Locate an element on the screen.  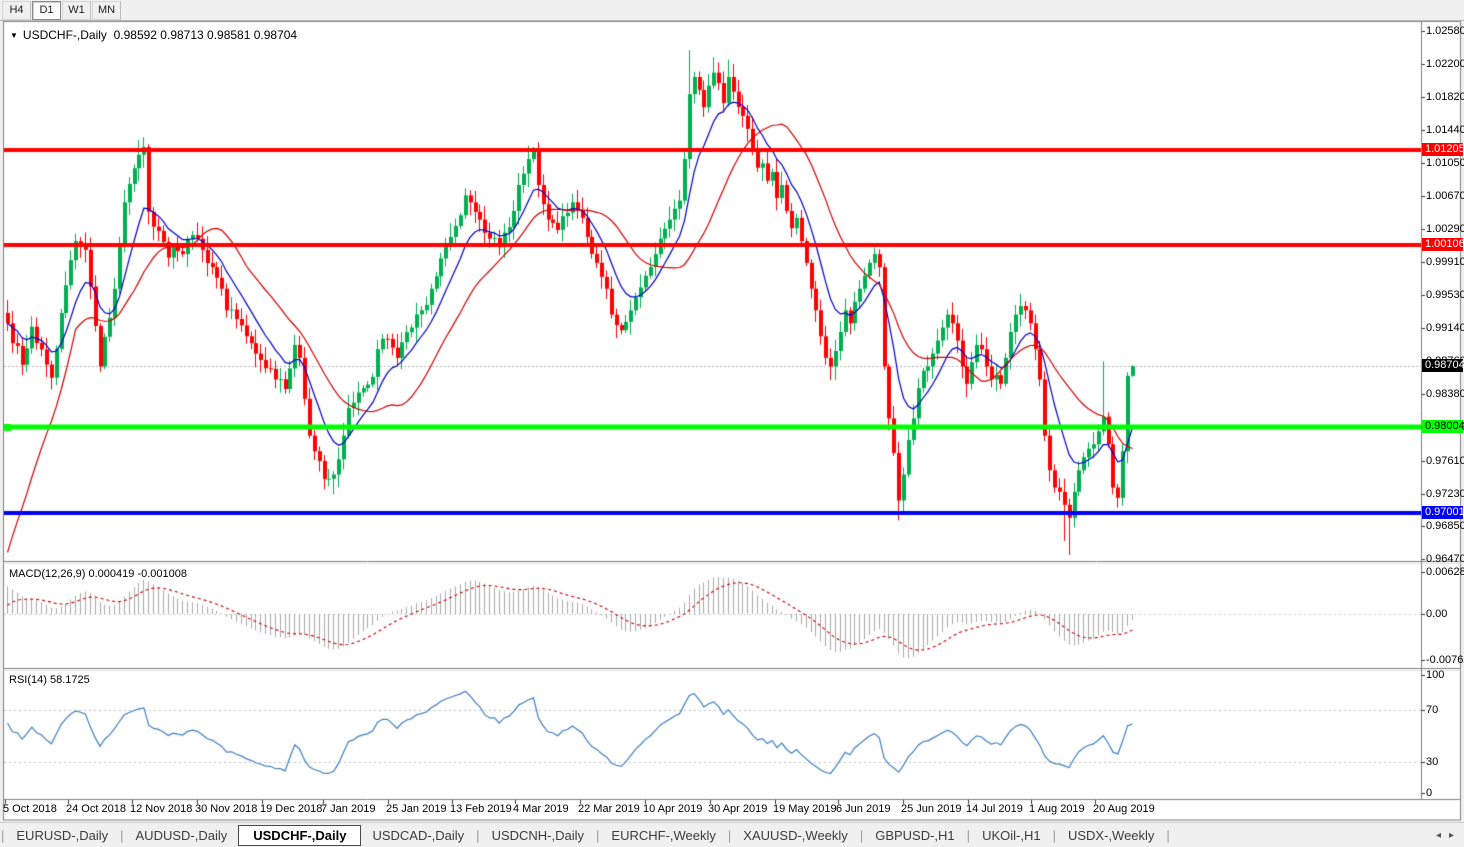
tab-usdchf-daily: USDCHF-,Daily is located at coordinates (300, 835).